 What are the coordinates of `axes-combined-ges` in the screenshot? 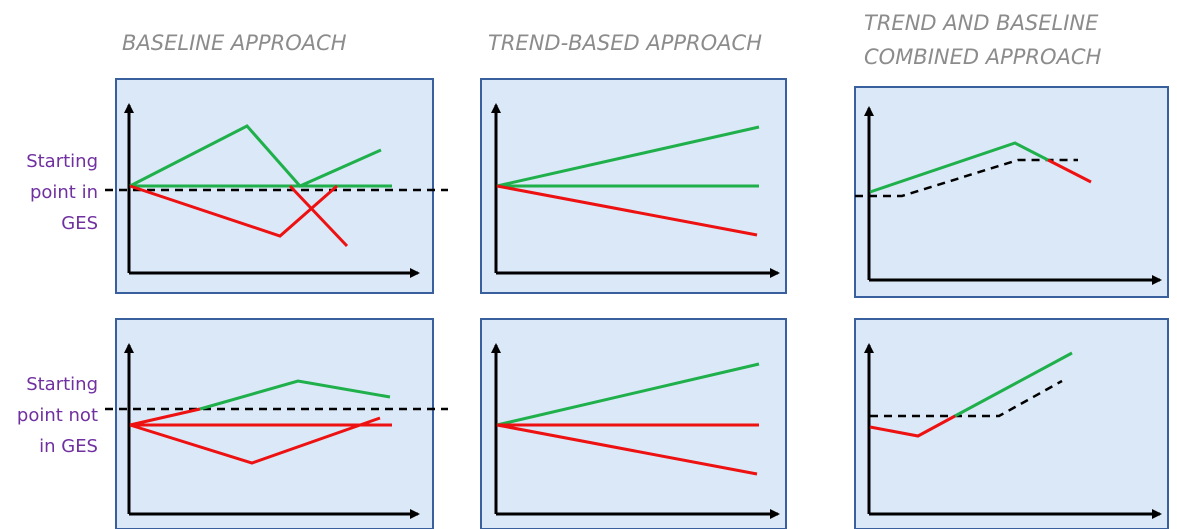 It's located at (1013, 195).